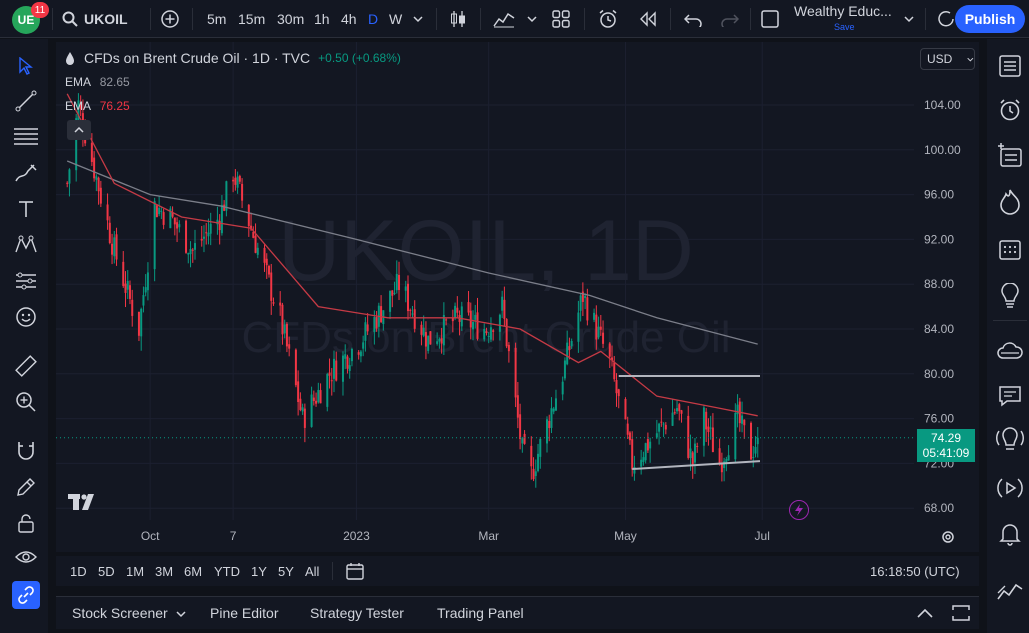  Describe the element at coordinates (26, 245) in the screenshot. I see `pattern-tool` at that location.